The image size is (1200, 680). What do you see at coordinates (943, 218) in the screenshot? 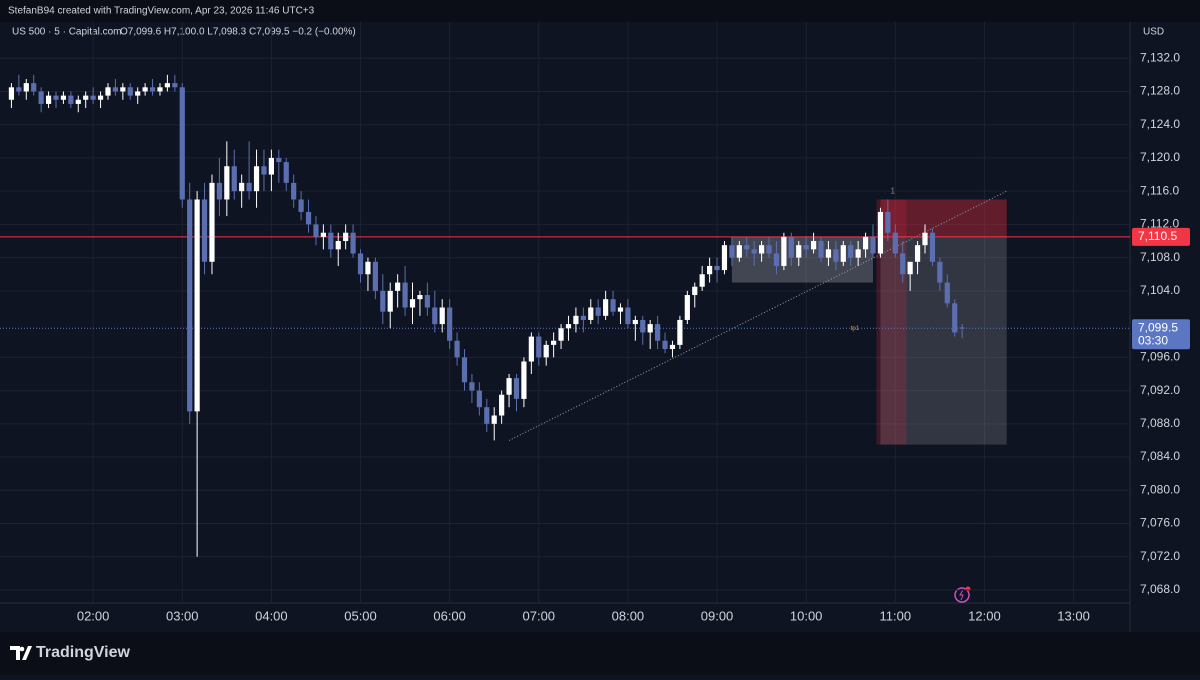
I see `stop-zone` at bounding box center [943, 218].